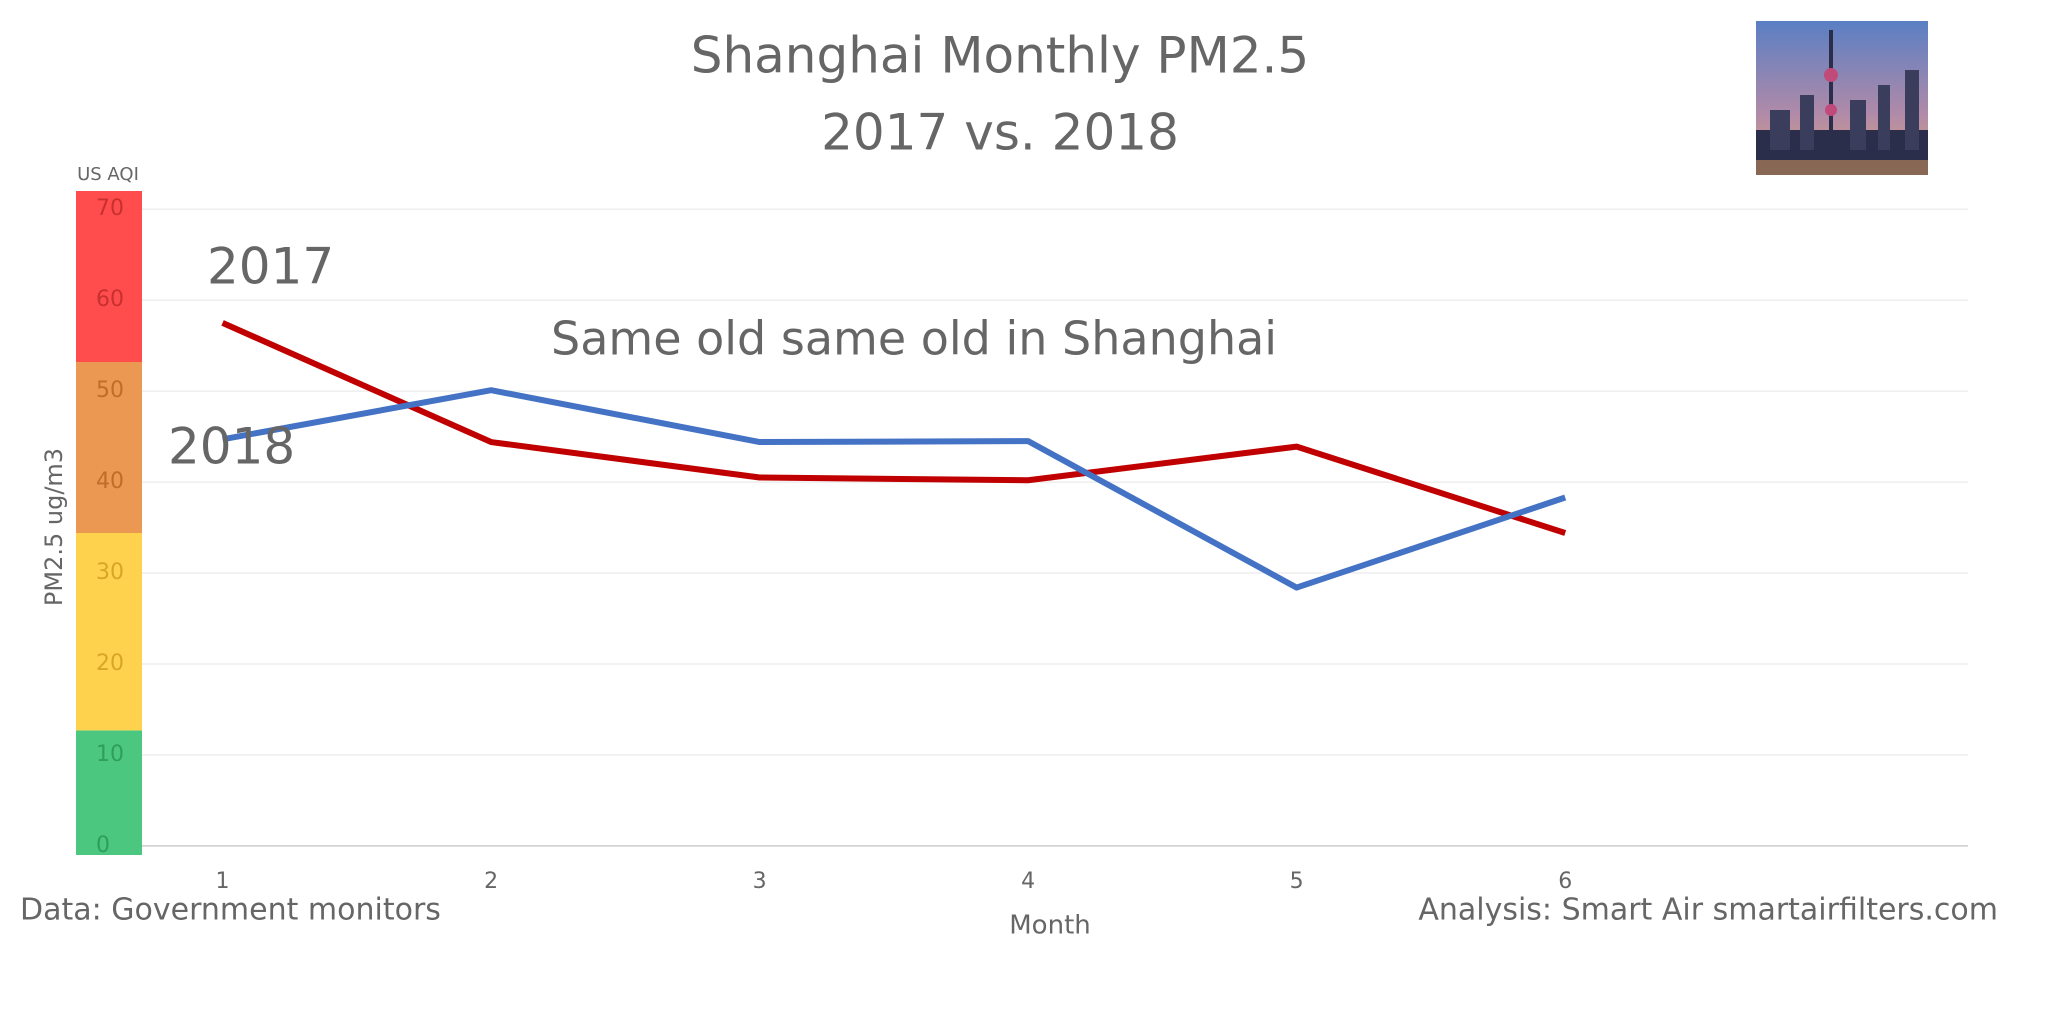  I want to click on y-tick-label: 40, so click(110, 481).